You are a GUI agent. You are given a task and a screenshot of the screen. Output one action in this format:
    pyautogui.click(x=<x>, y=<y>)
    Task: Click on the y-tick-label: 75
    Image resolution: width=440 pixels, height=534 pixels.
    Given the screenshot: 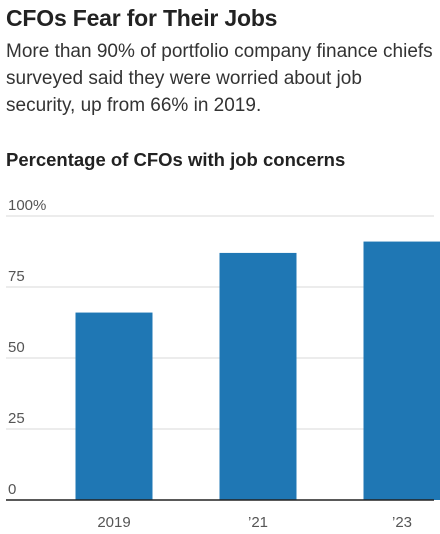 What is the action you would take?
    pyautogui.click(x=16, y=276)
    